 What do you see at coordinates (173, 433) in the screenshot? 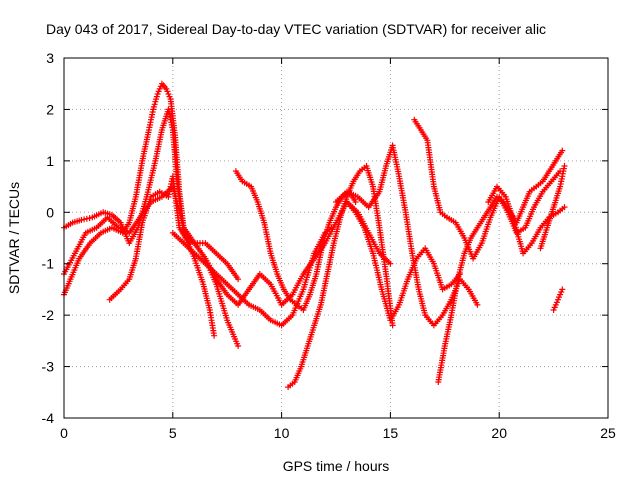
I see `x-tick-label: 5` at bounding box center [173, 433].